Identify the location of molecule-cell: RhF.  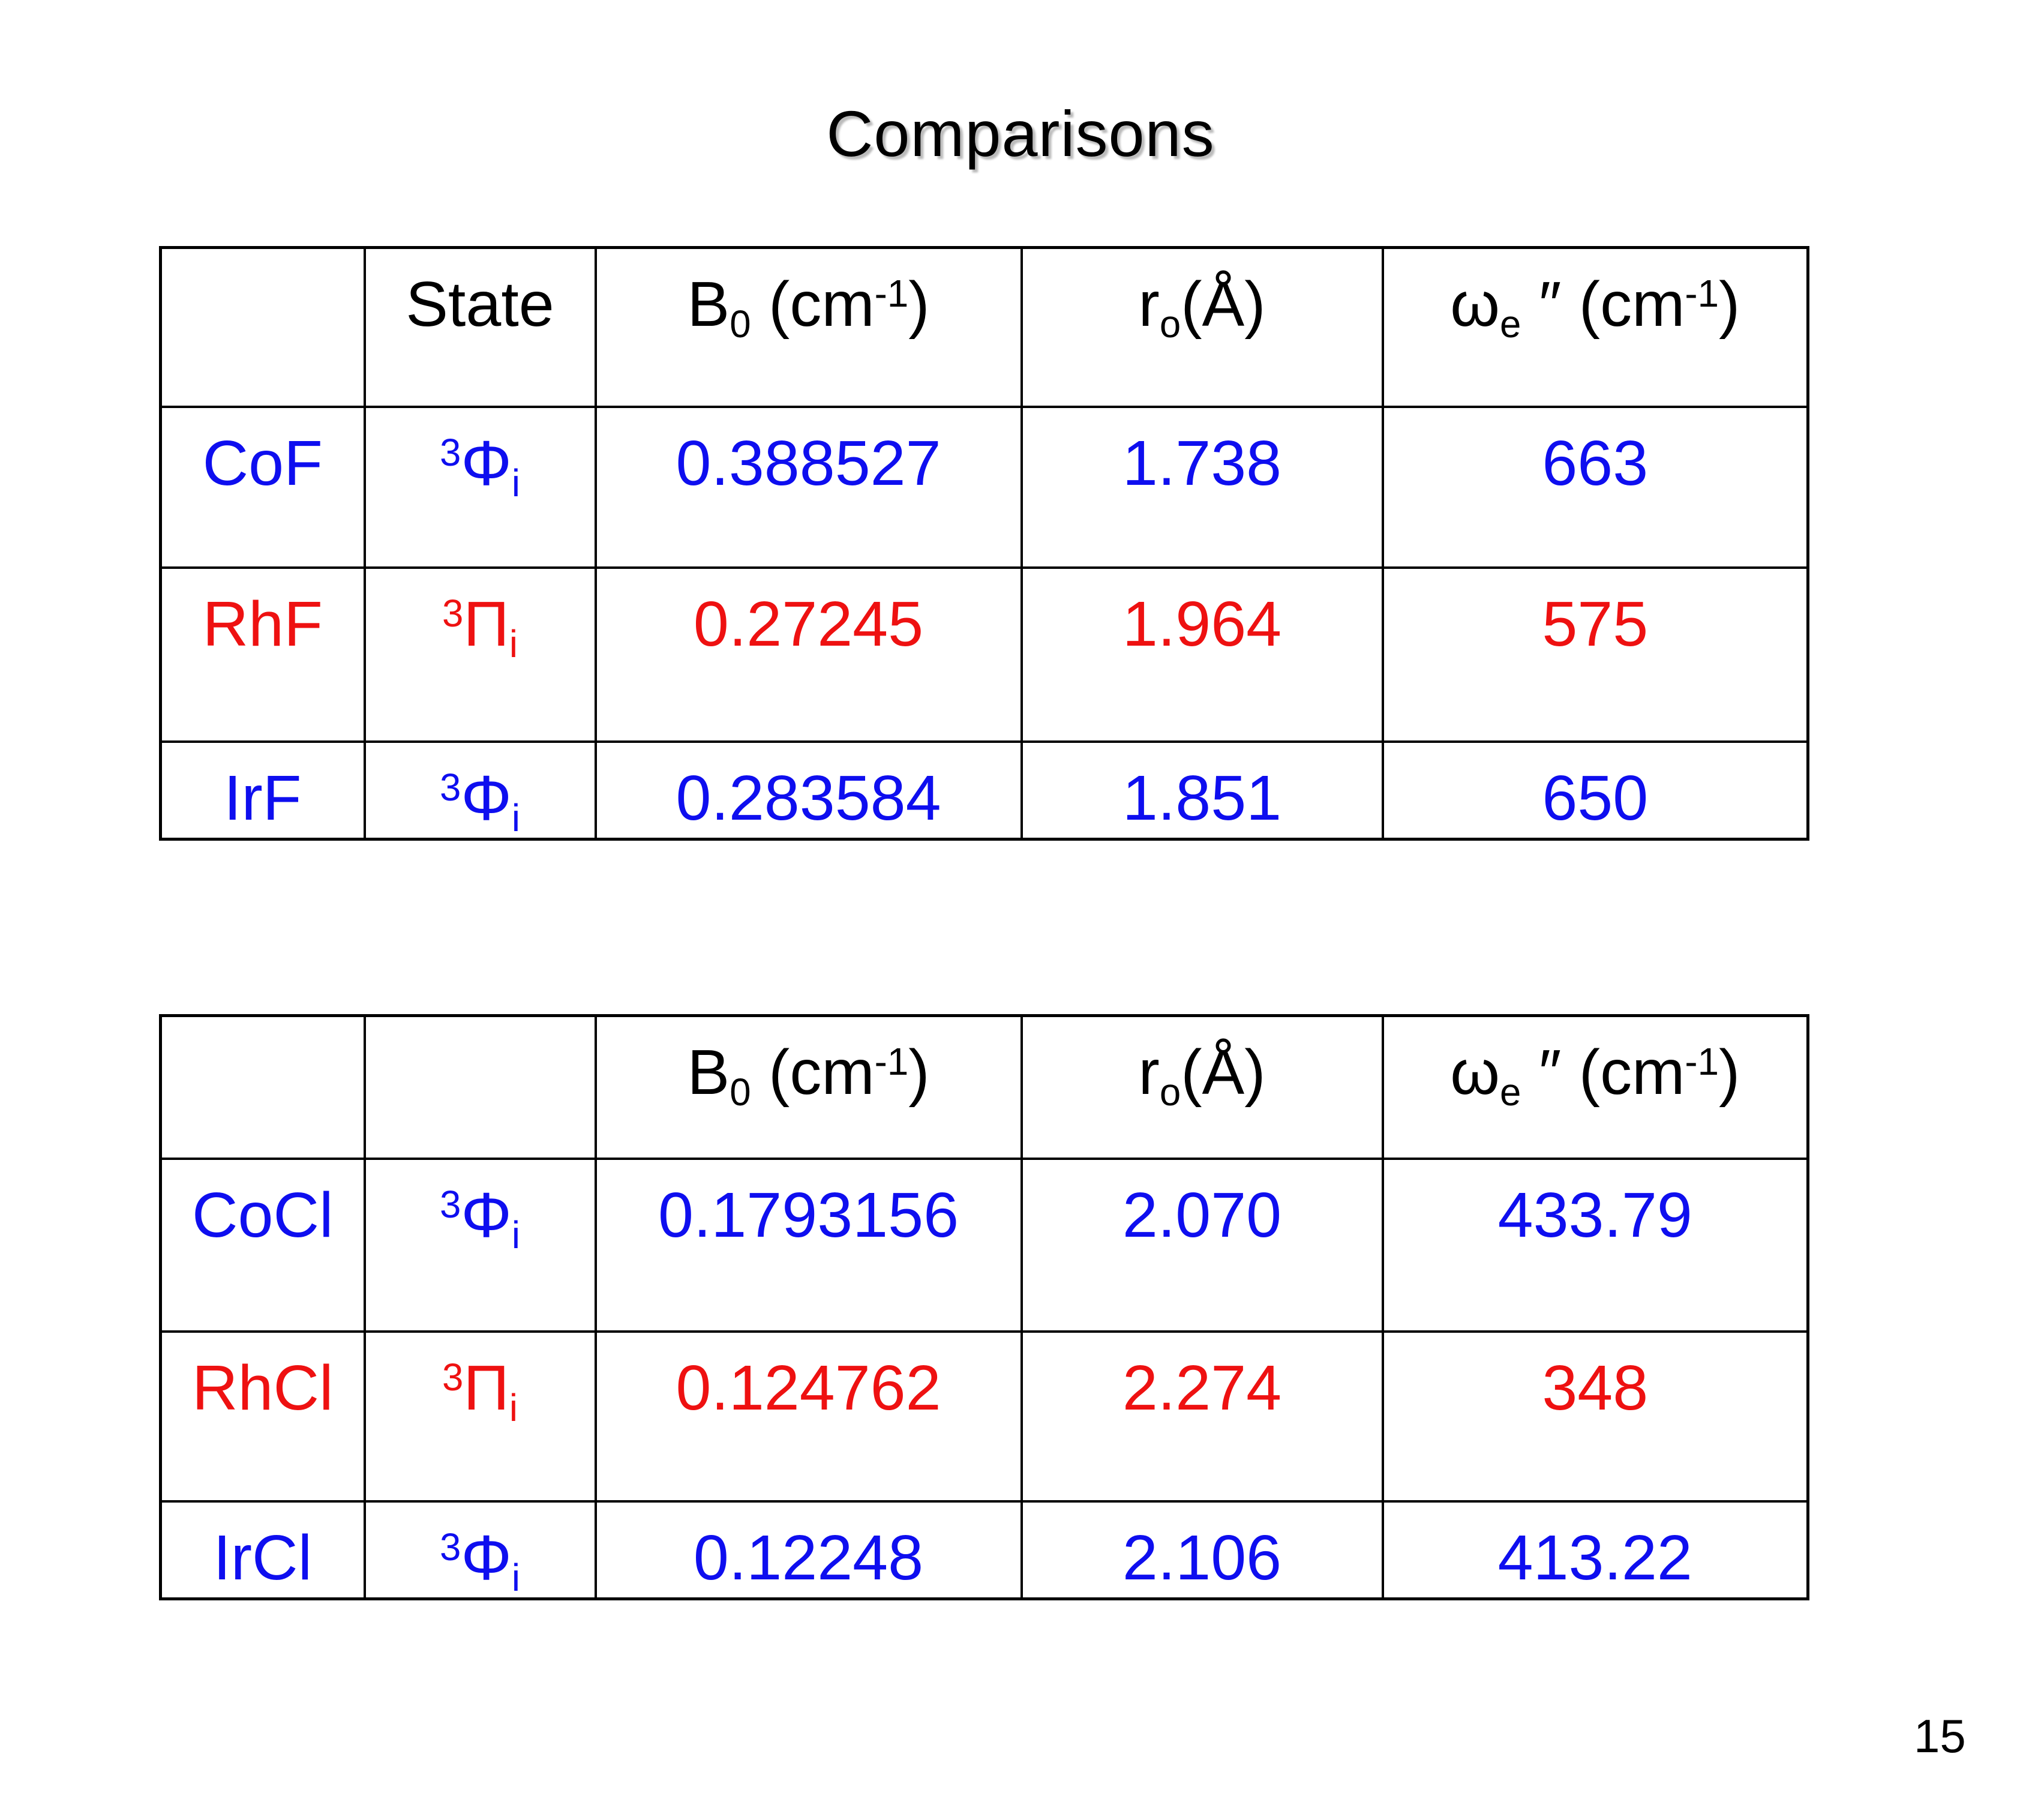
(262, 654).